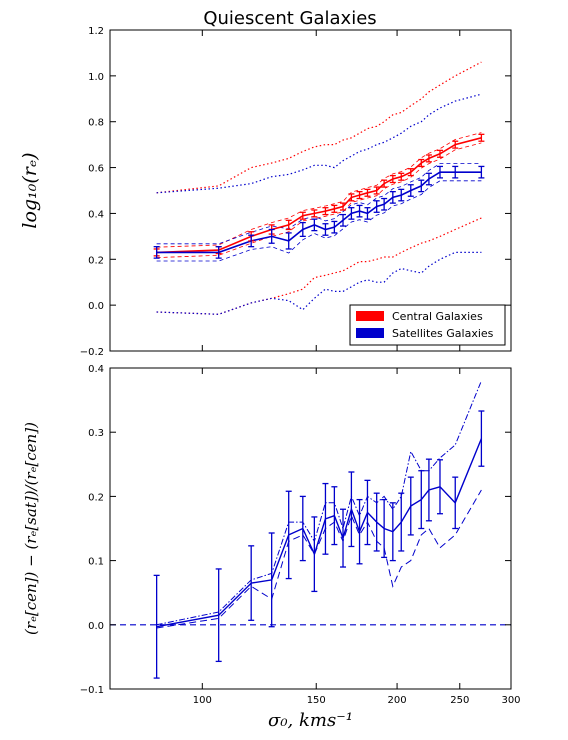  What do you see at coordinates (92, 690) in the screenshot?
I see `y-tick-label: −0.1` at bounding box center [92, 690].